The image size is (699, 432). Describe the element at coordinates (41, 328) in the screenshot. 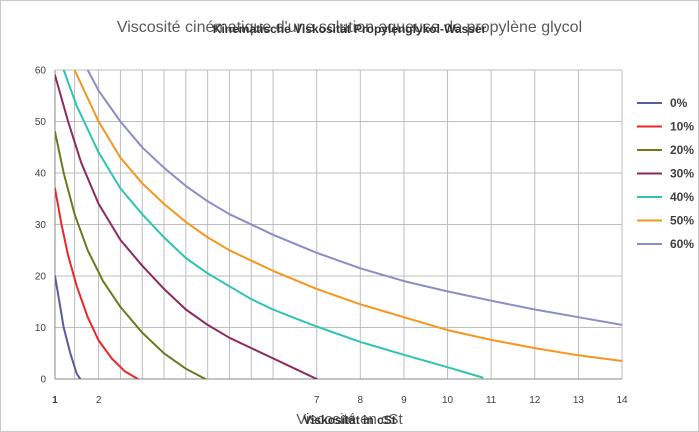

I see `y-tick-label: 10` at that location.